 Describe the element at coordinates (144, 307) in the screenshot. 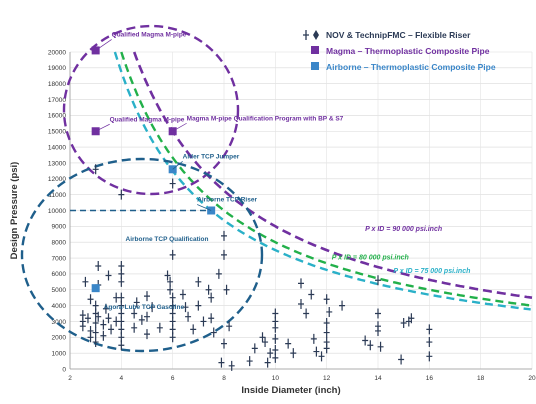

I see `annotation-label: Agora-Lube TCP Gasoline` at that location.